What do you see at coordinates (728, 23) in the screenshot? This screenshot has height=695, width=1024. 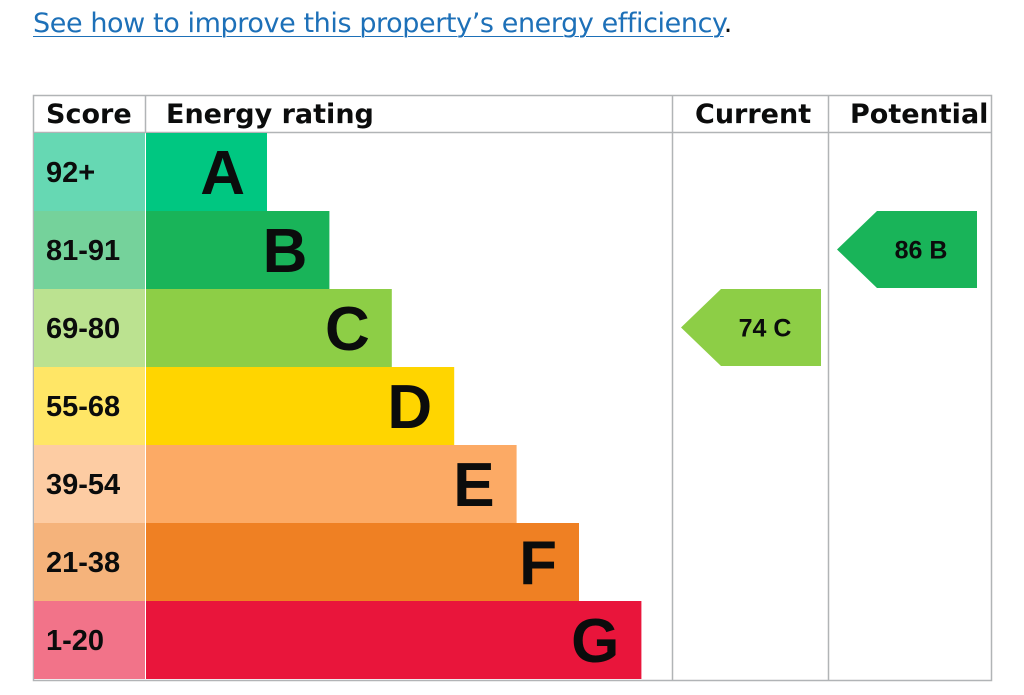 I see `link-trailing-period: .` at bounding box center [728, 23].